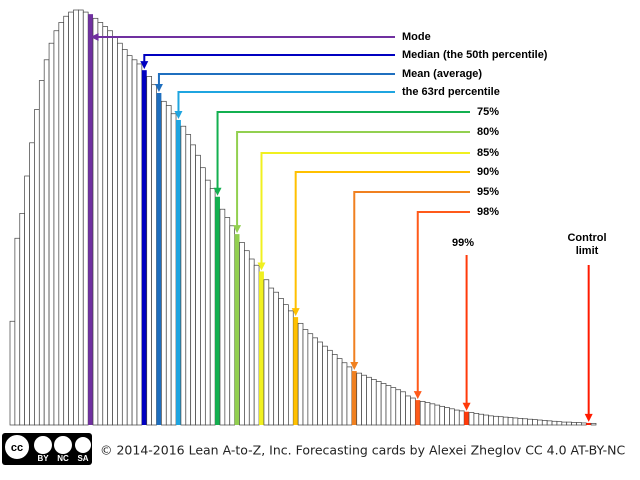  I want to click on marker-label: 95%, so click(488, 192).